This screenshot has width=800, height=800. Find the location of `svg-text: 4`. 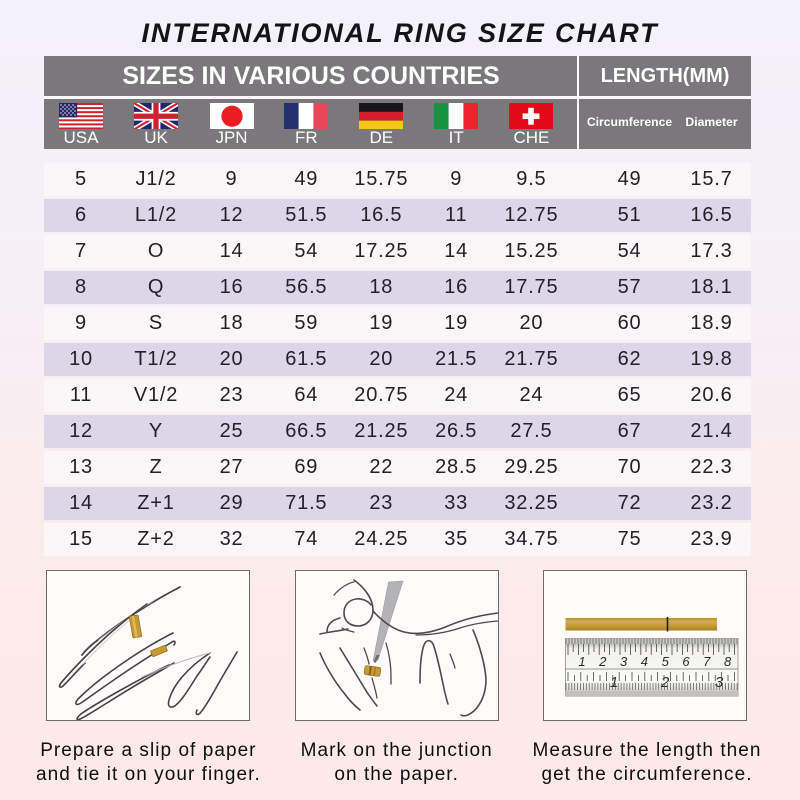

svg-text: 4 is located at coordinates (644, 661).